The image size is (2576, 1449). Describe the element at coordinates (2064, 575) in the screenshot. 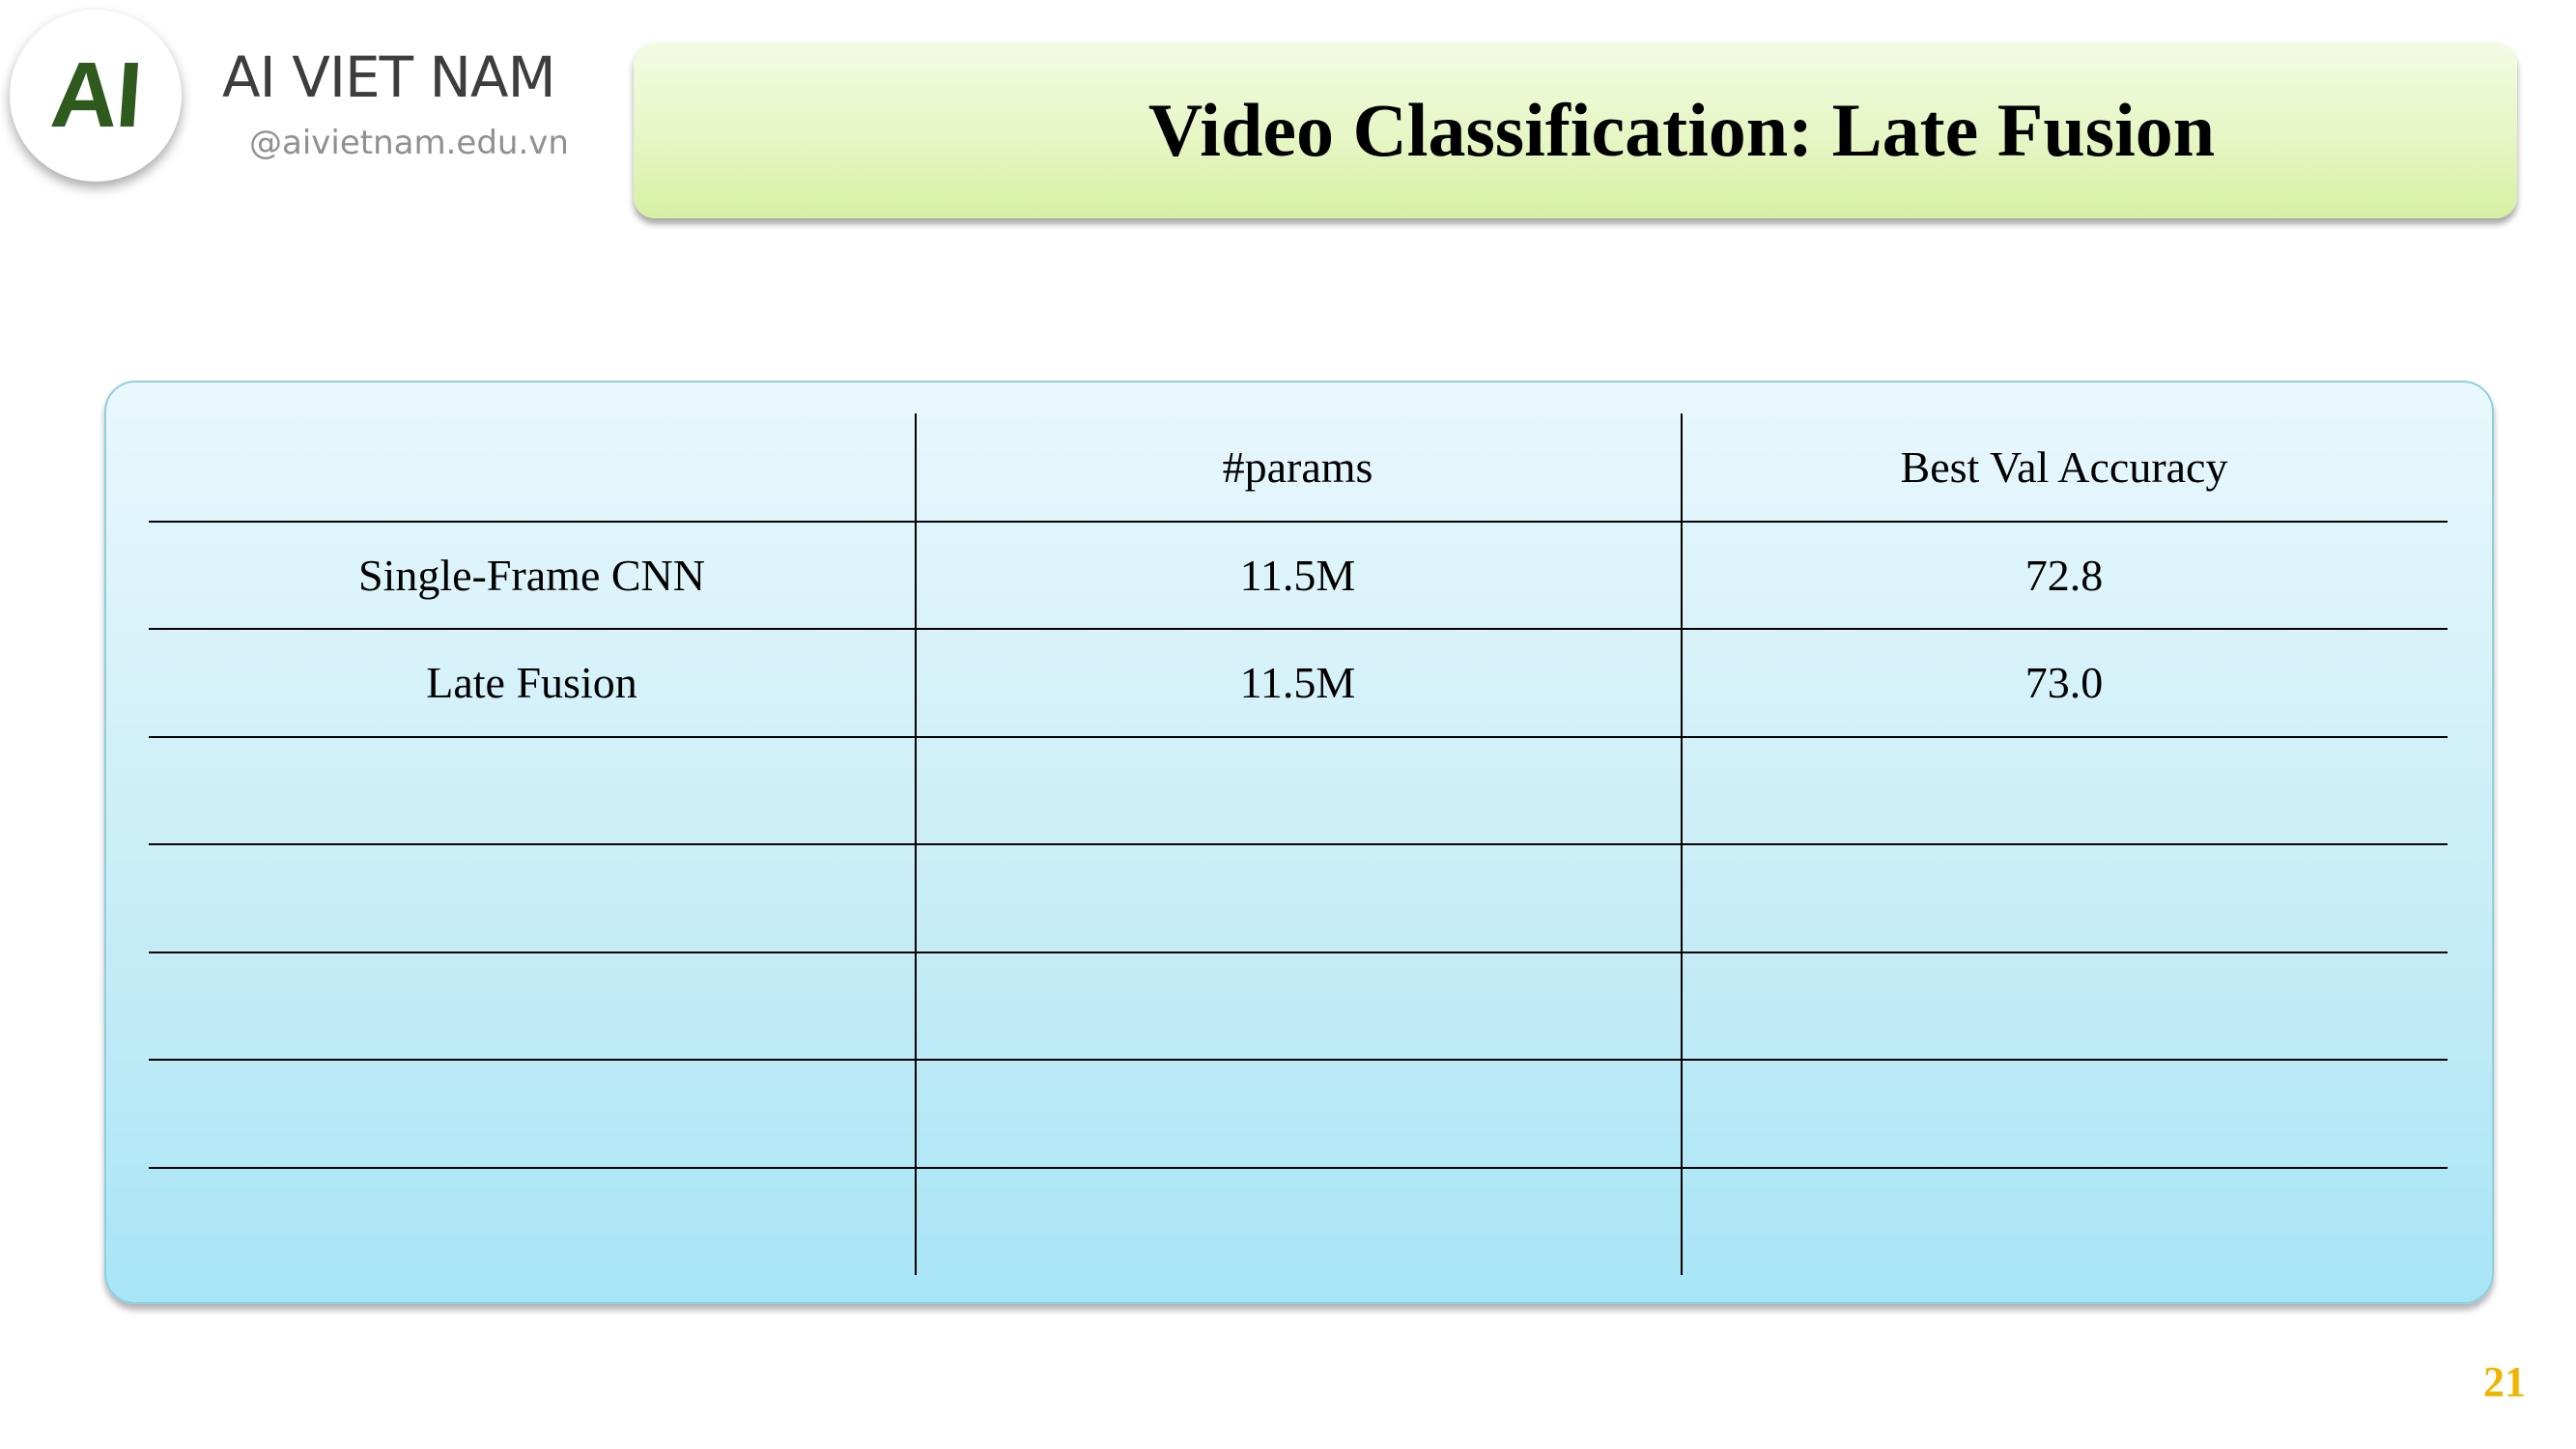

I see `table-cell-accuracy: 72.8` at that location.